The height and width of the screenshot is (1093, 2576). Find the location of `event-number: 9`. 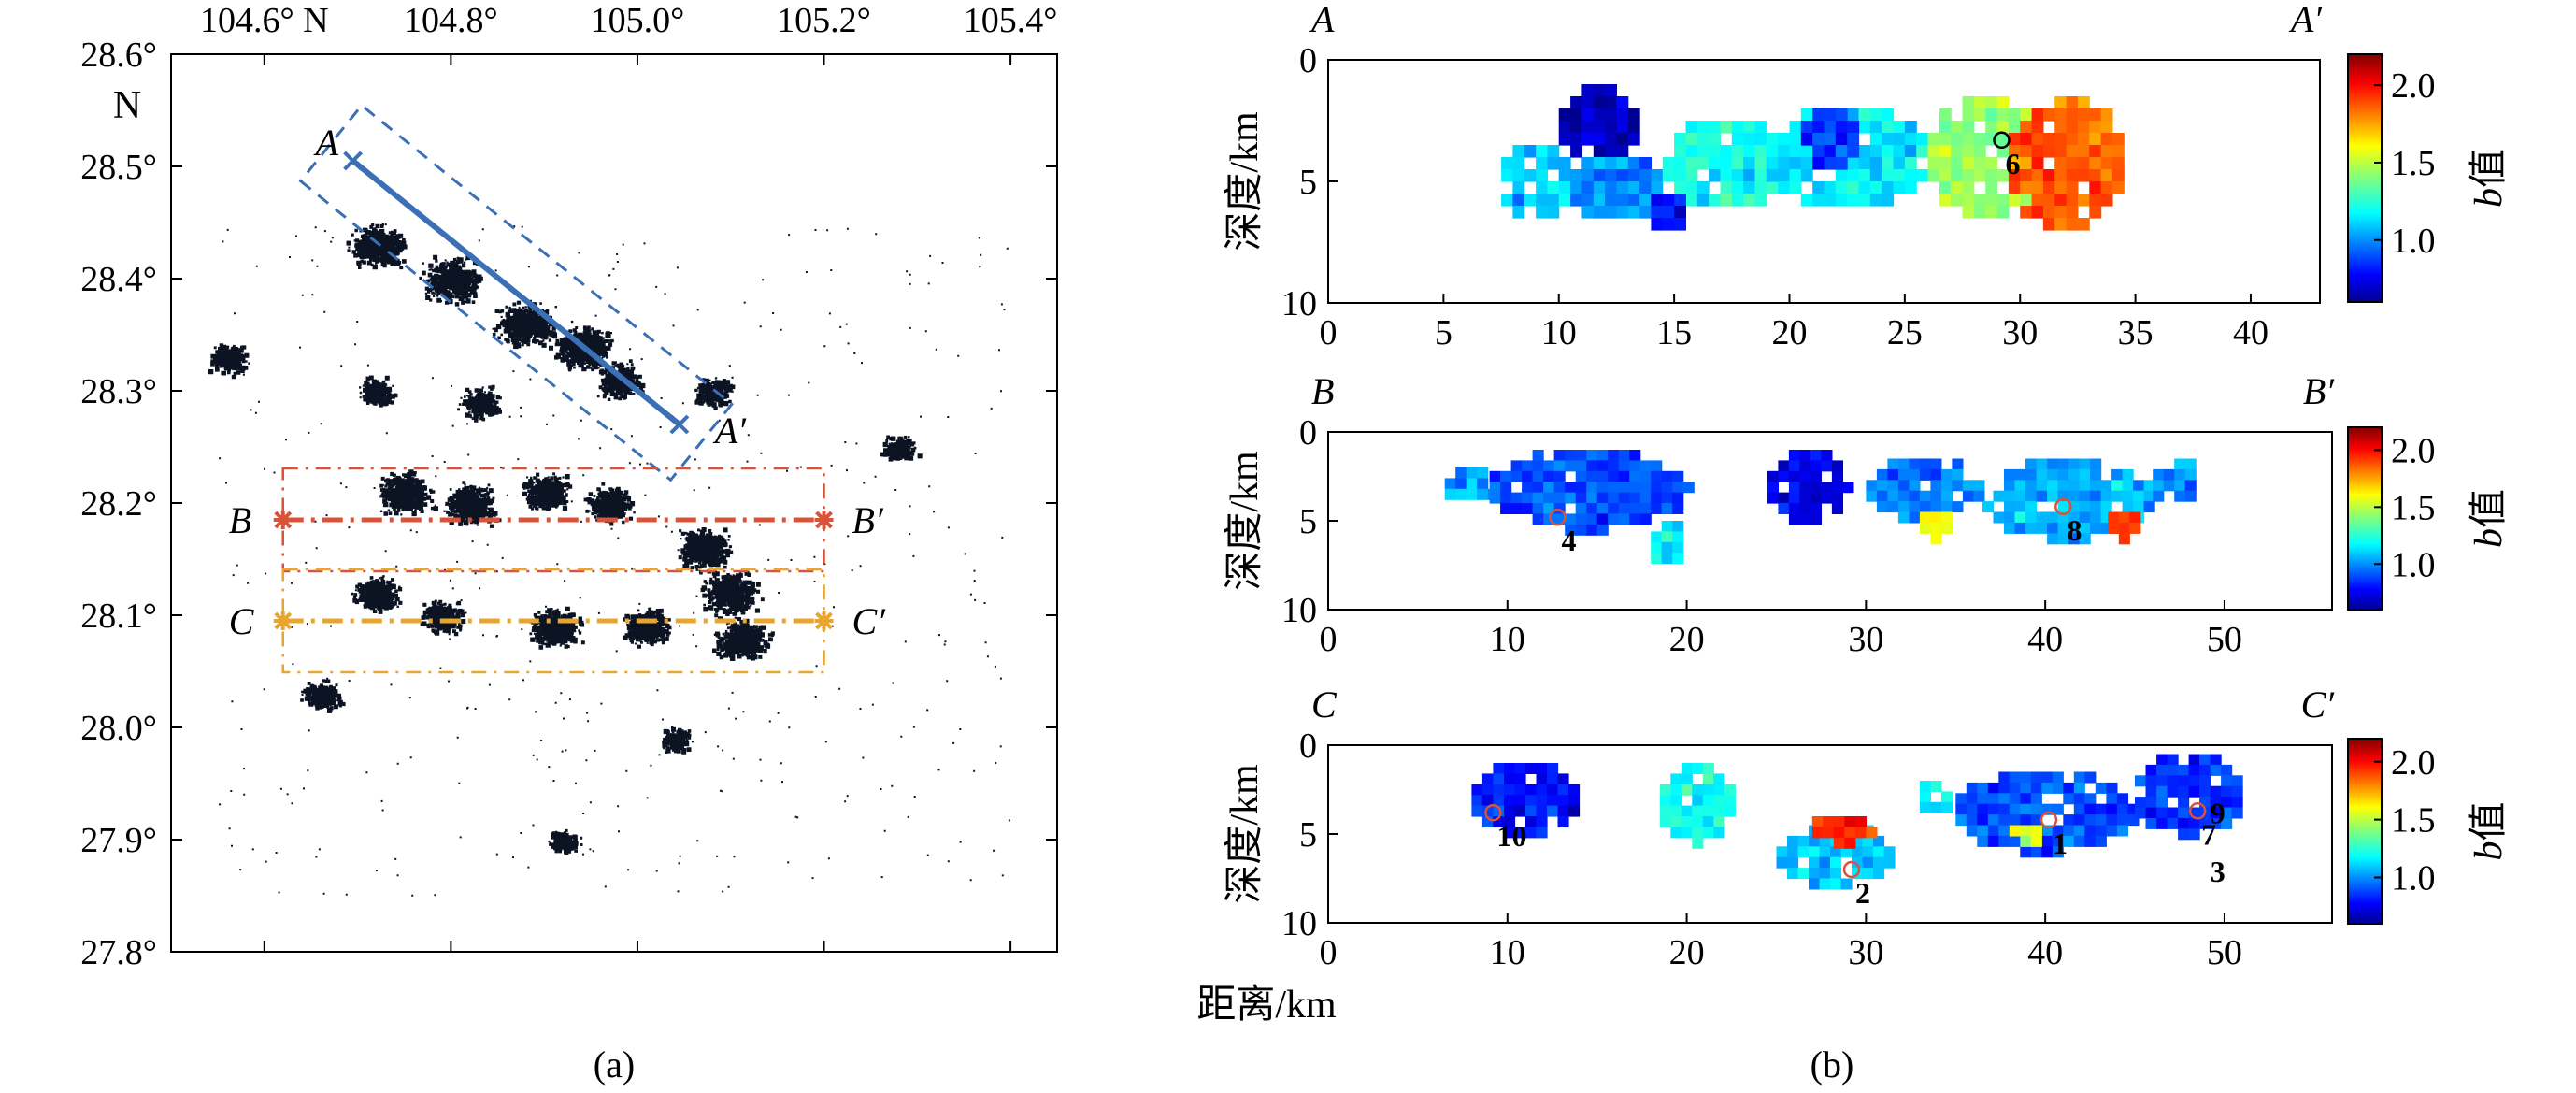

event-number: 9 is located at coordinates (2218, 813).